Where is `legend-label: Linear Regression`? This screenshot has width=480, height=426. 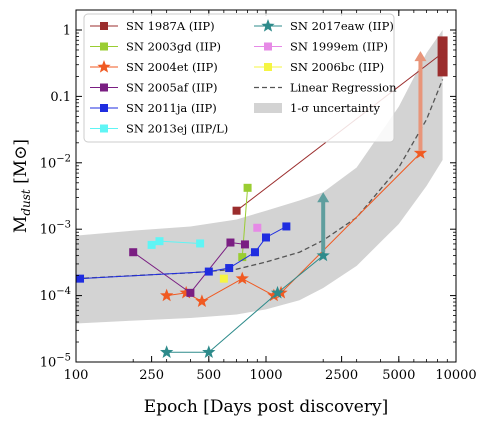 legend-label: Linear Regression is located at coordinates (343, 88).